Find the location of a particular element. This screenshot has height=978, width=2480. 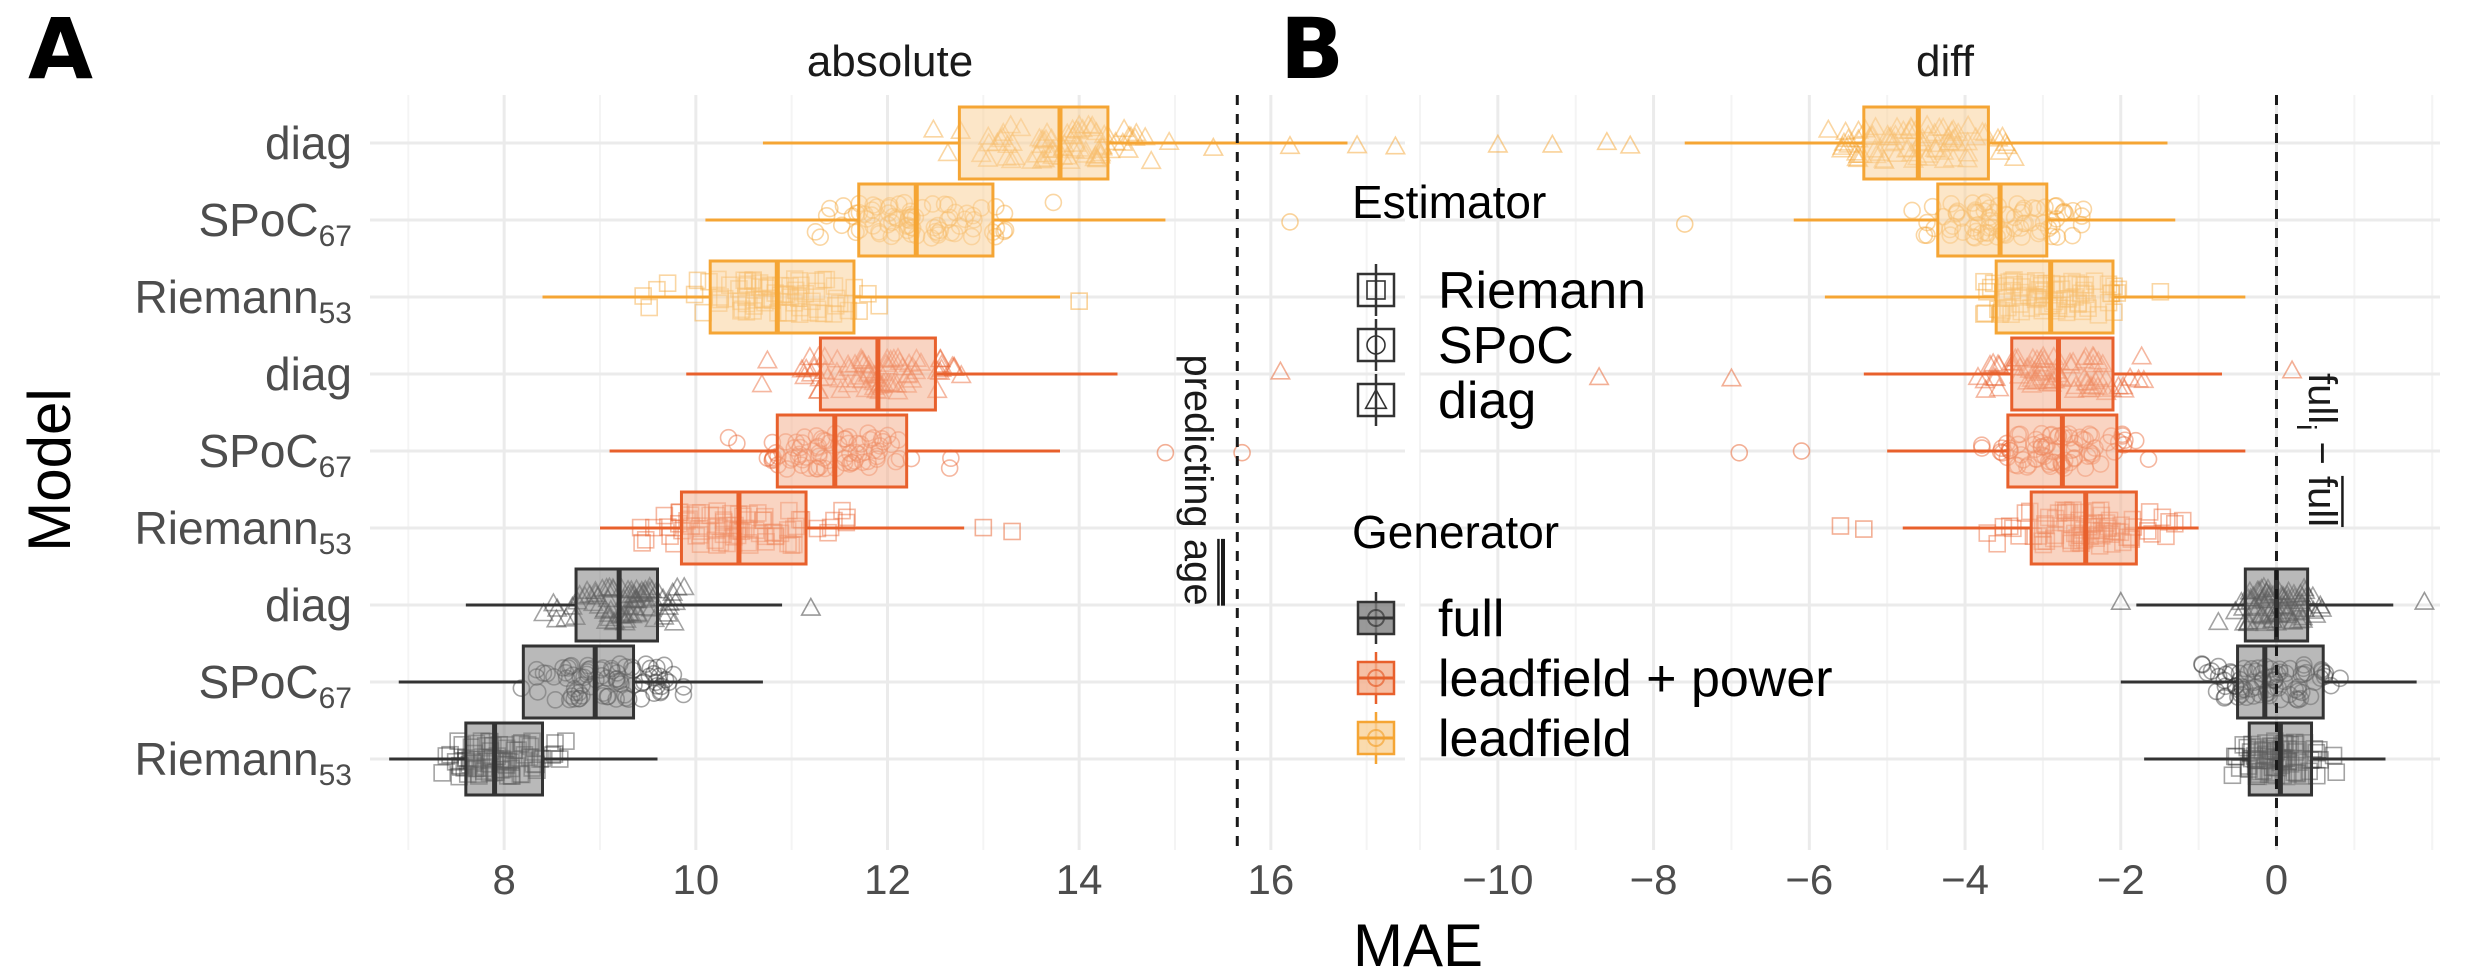

panel-b-letter: B is located at coordinates (1312, 49).